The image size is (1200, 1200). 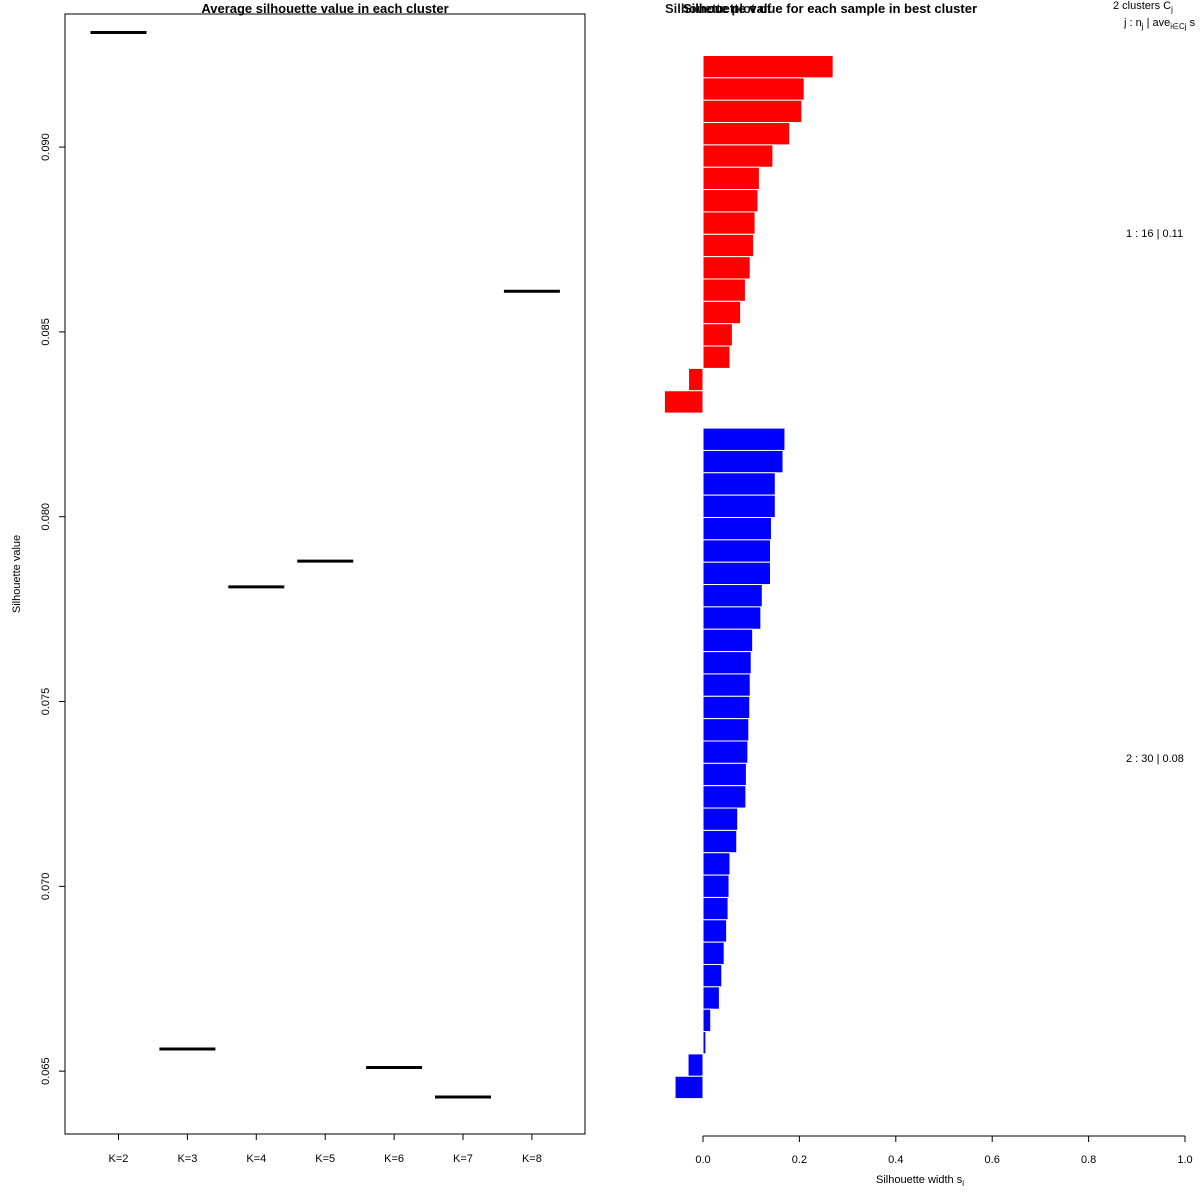 I want to click on left-y-tick-label: 0.080, so click(x=46, y=517).